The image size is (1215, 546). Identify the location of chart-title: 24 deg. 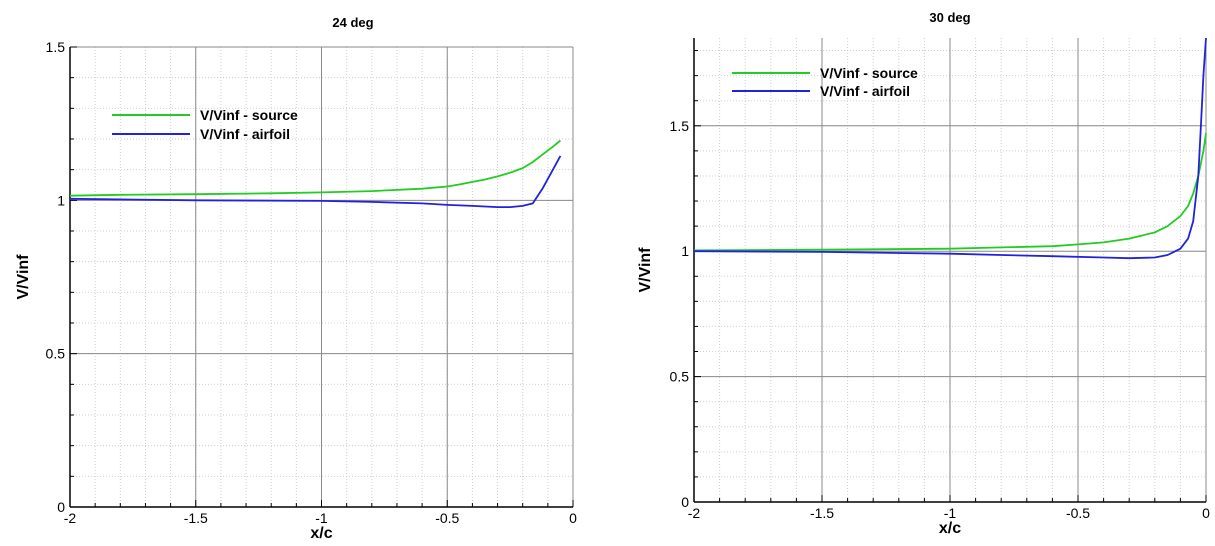
(352, 22).